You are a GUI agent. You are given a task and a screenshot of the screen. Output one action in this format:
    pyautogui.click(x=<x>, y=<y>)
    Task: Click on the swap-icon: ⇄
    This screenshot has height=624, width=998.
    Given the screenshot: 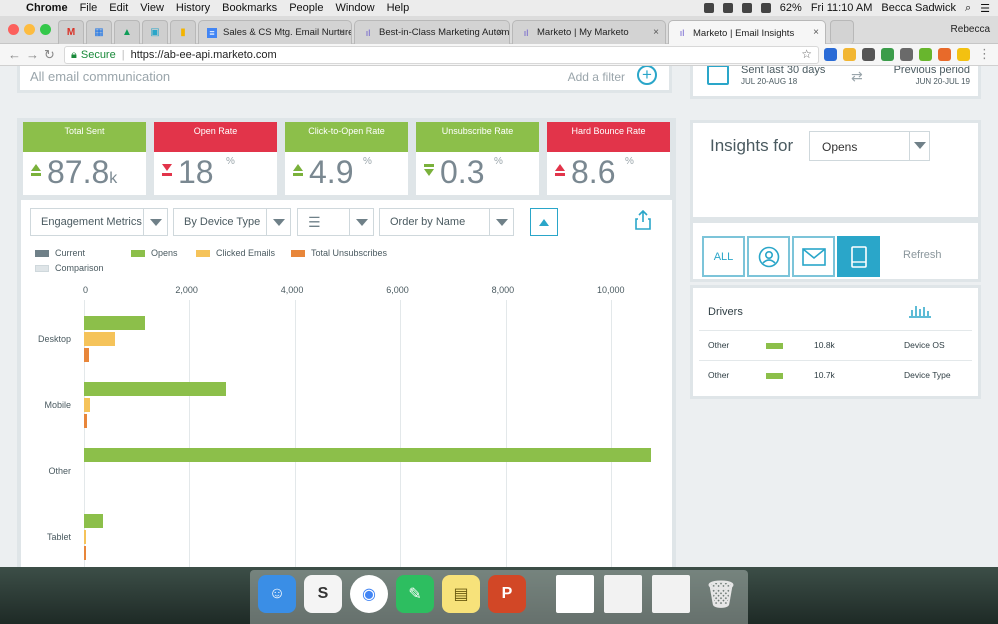 What is the action you would take?
    pyautogui.click(x=857, y=76)
    